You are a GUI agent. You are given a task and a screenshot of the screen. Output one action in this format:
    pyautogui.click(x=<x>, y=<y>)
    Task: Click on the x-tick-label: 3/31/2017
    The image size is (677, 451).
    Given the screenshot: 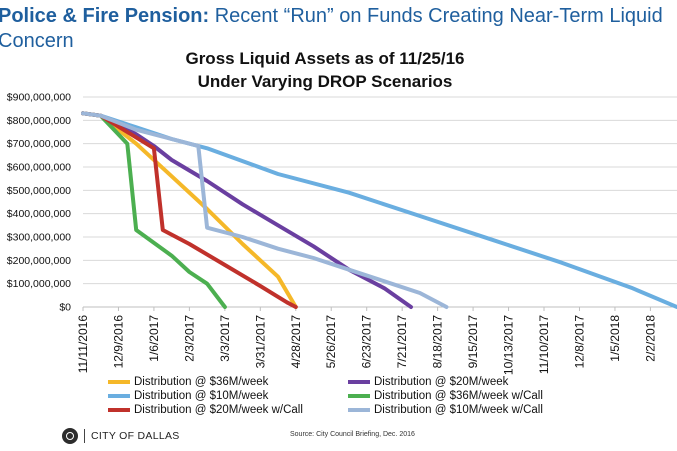 What is the action you would take?
    pyautogui.click(x=260, y=342)
    